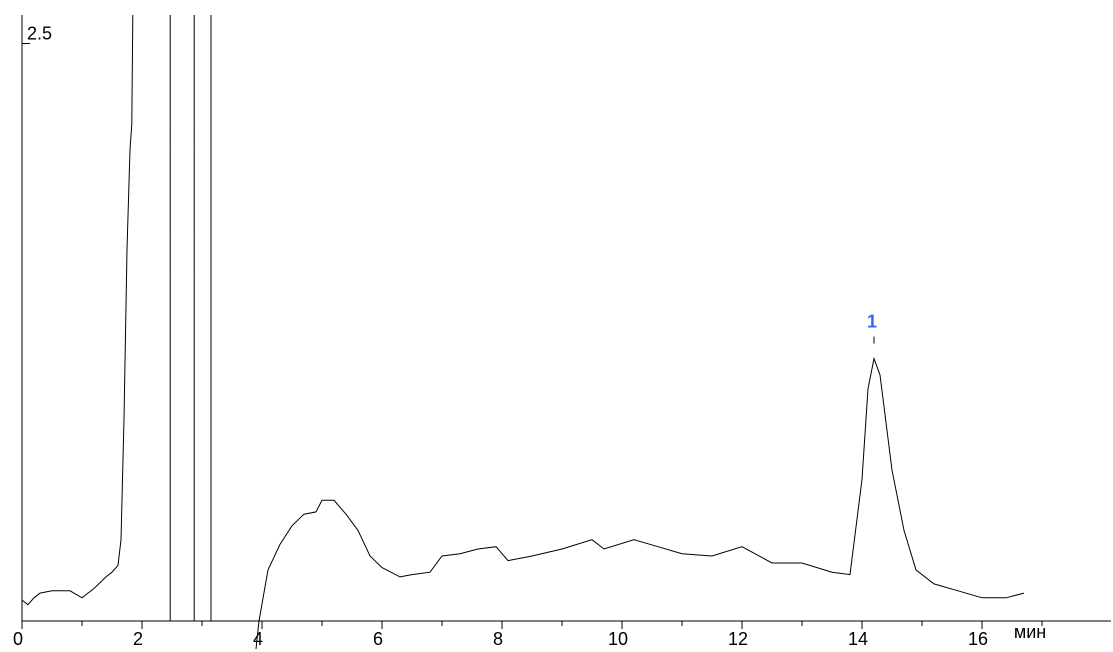  I want to click on x-axis-label: мин, so click(1030, 632).